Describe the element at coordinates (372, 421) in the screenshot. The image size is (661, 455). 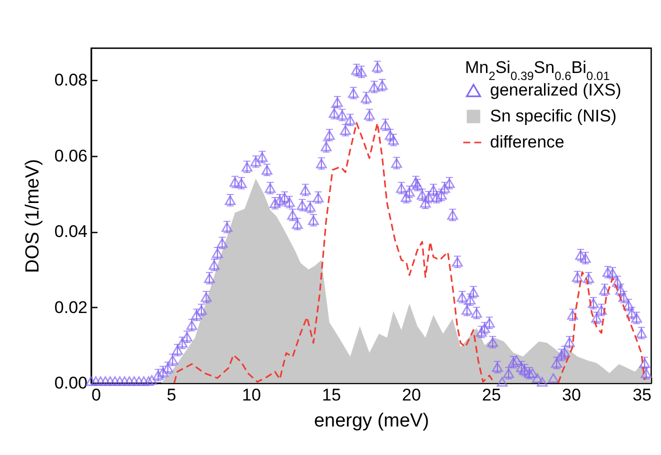
I see `x-axis-title: energy (meV)` at that location.